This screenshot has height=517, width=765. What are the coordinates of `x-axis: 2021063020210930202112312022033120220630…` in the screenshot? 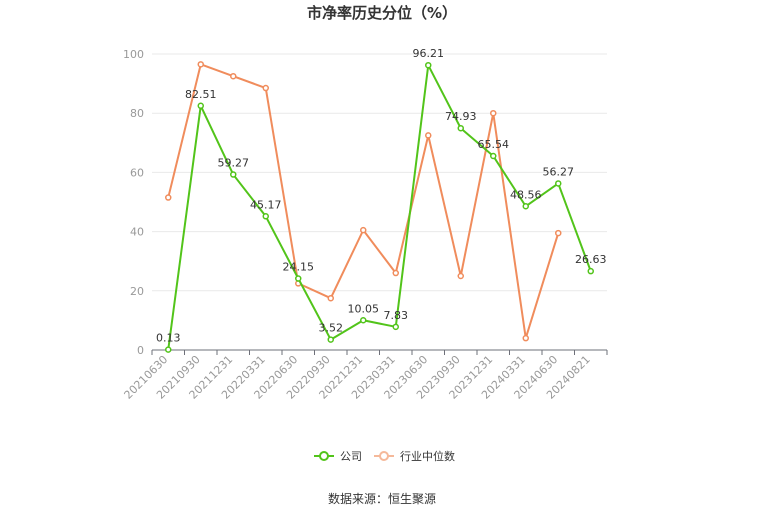 It's located at (365, 375).